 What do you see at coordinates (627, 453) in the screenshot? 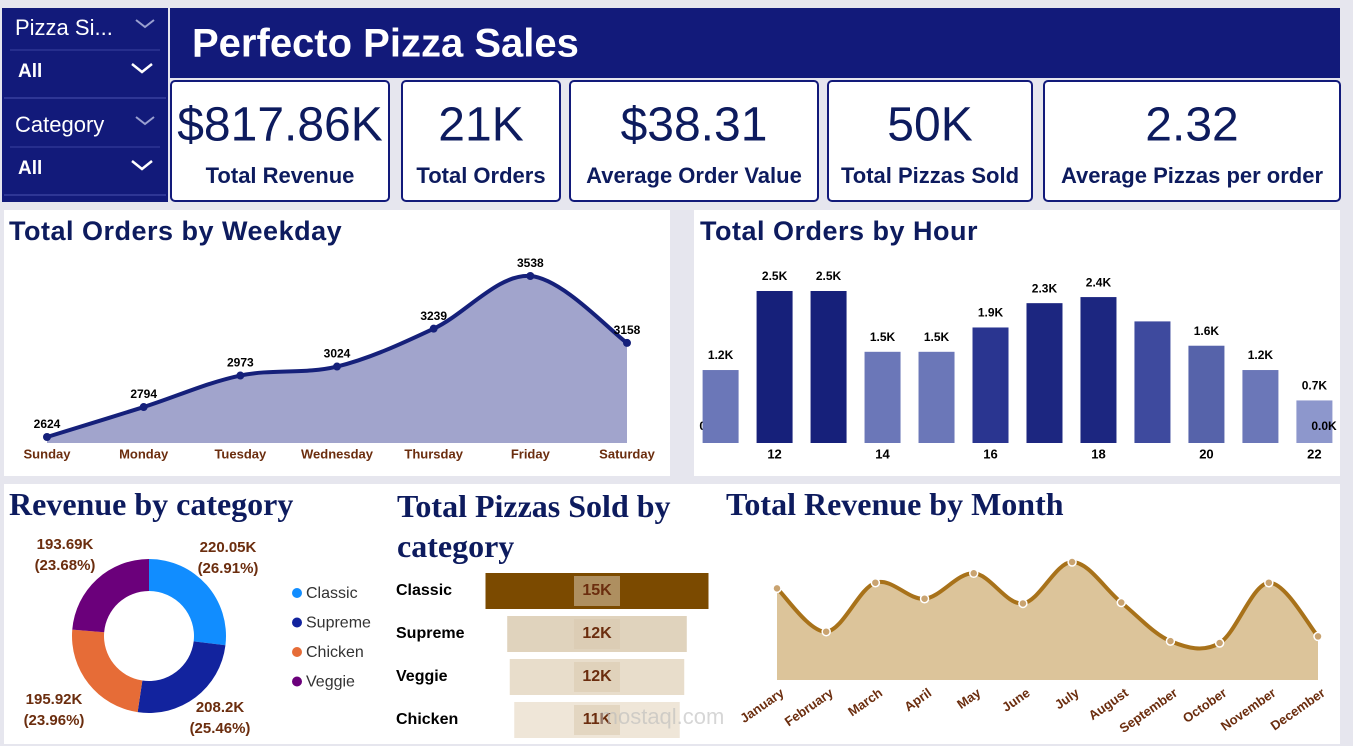
I see `x-tick-label: Saturday` at bounding box center [627, 453].